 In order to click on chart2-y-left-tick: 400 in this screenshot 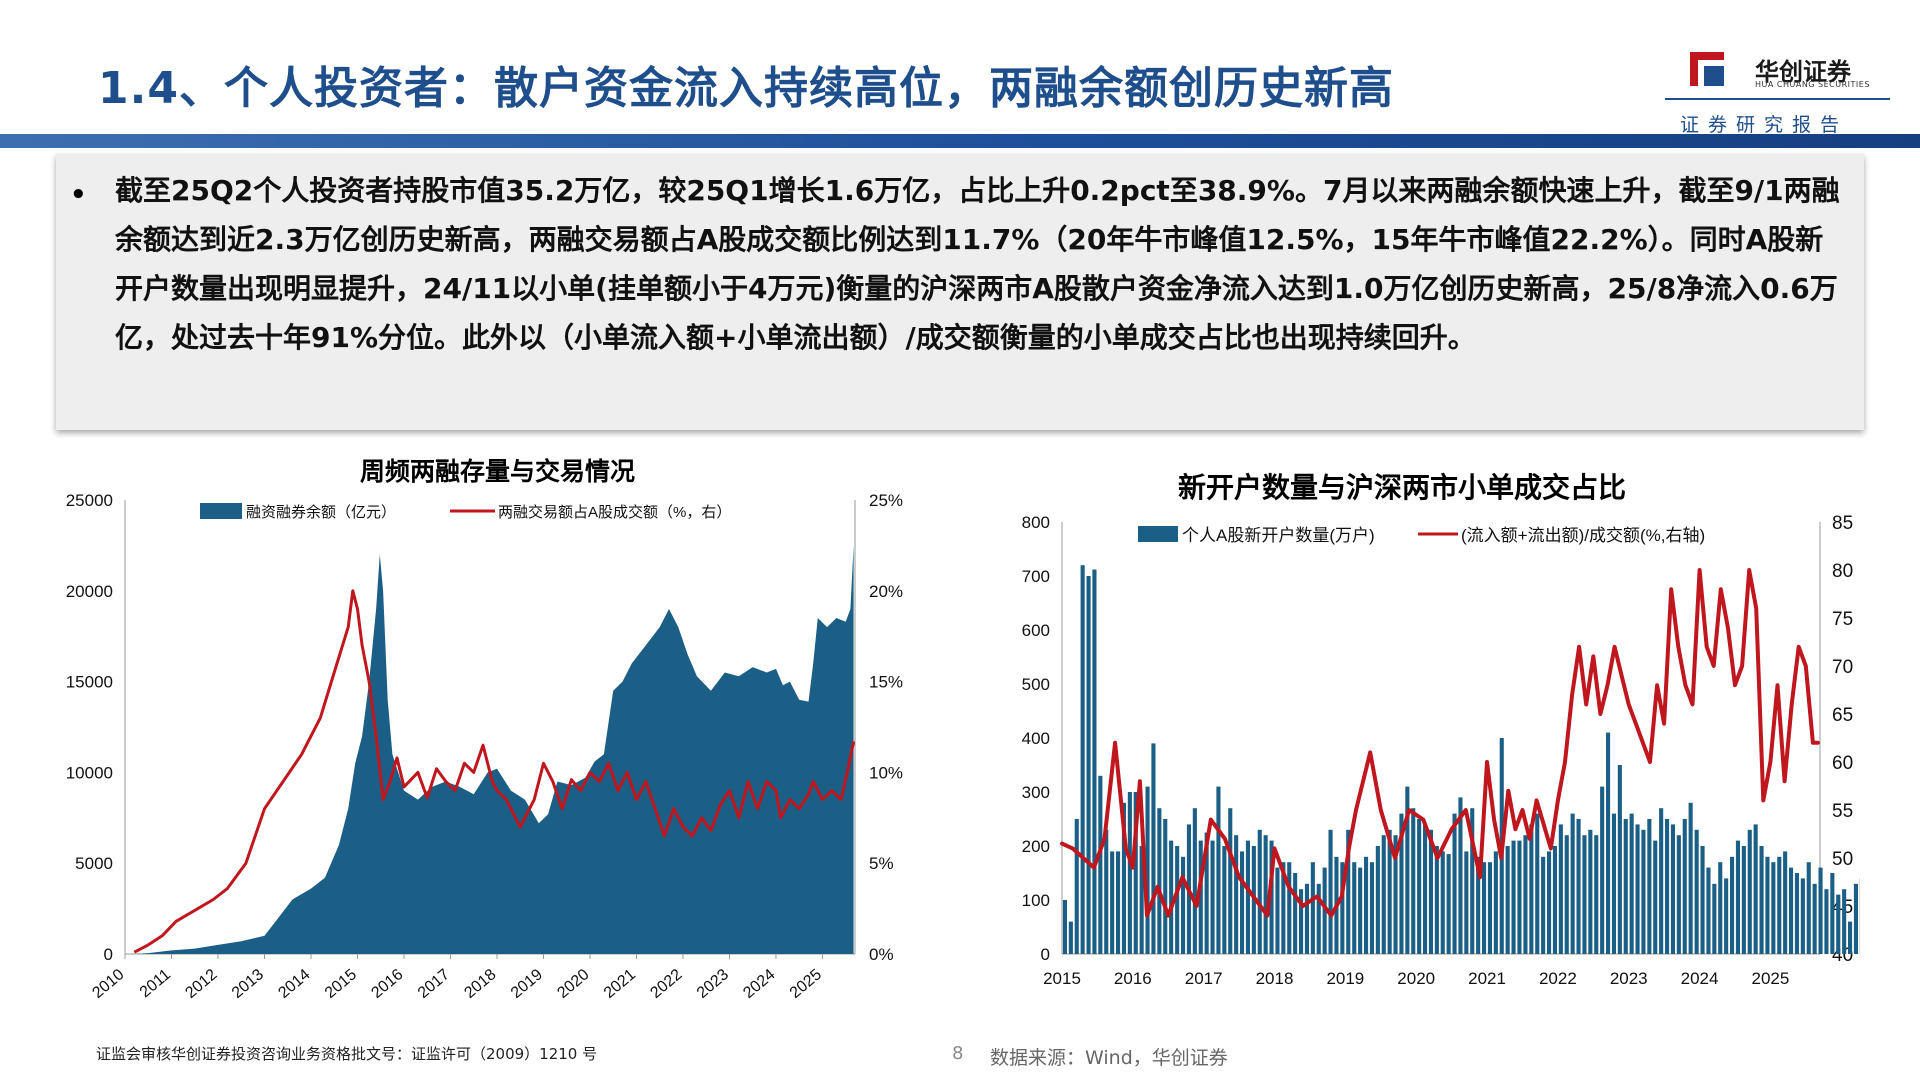, I will do `click(1036, 738)`.